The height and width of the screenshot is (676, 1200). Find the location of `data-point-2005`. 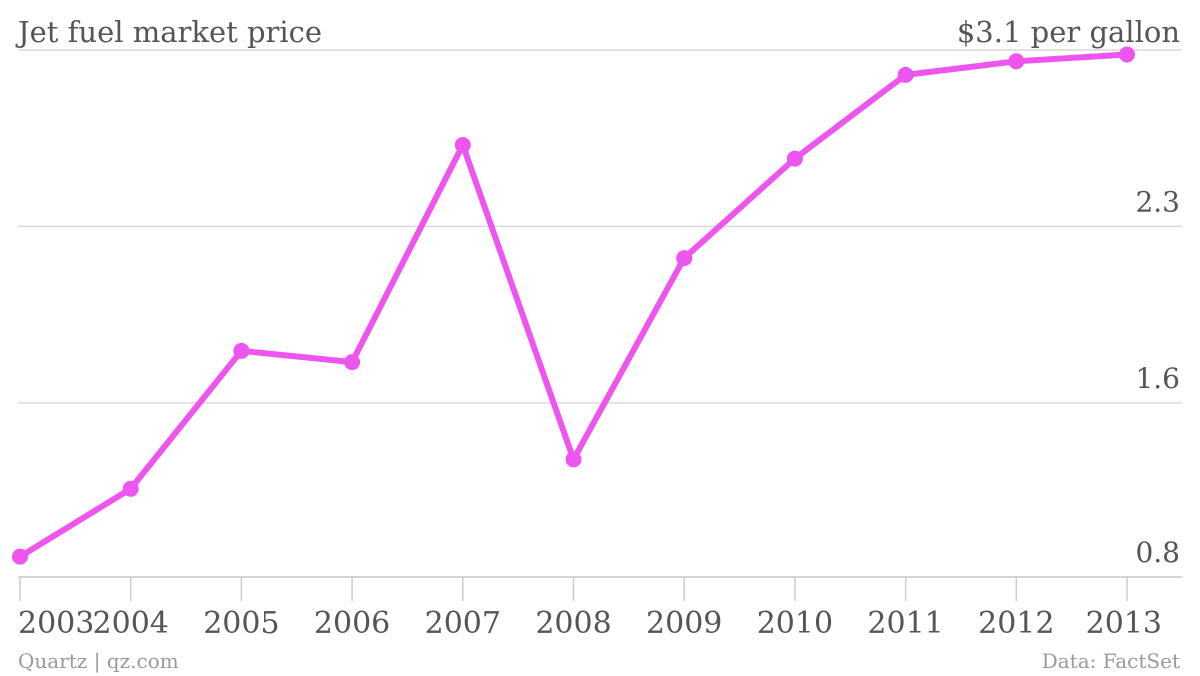

data-point-2005 is located at coordinates (241, 350).